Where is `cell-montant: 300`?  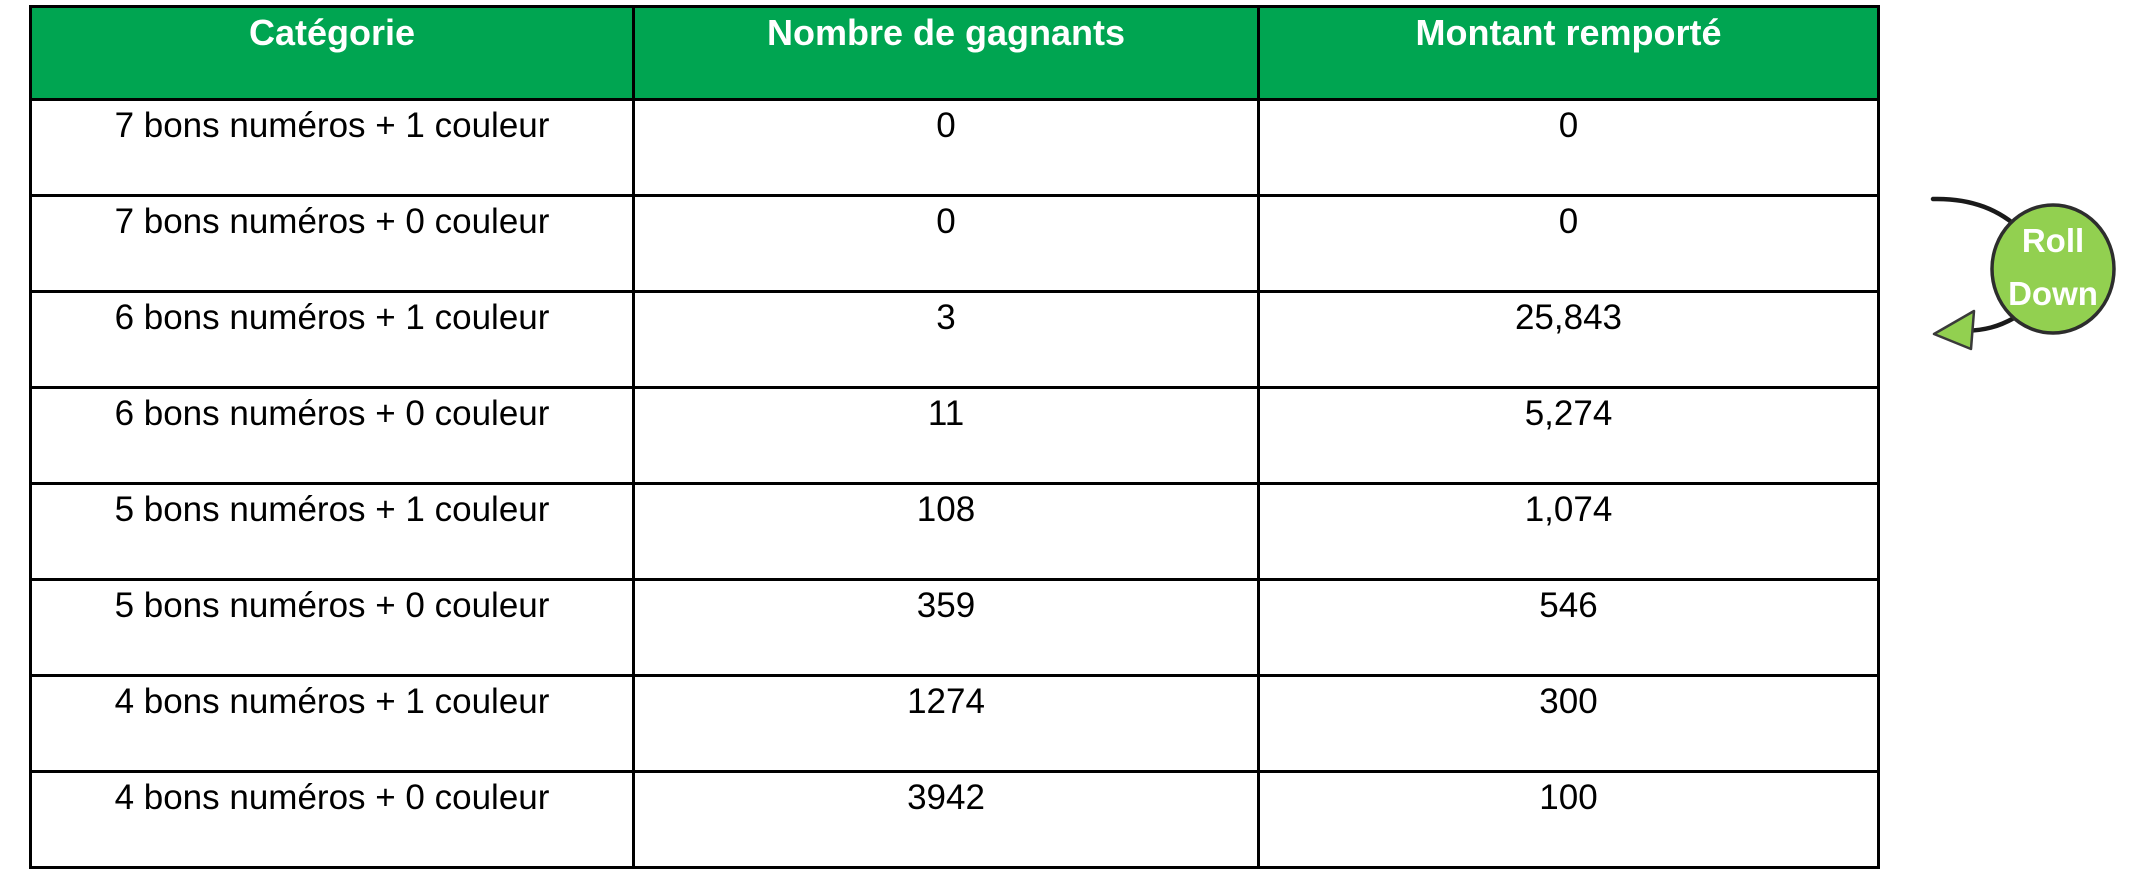 cell-montant: 300 is located at coordinates (1568, 723).